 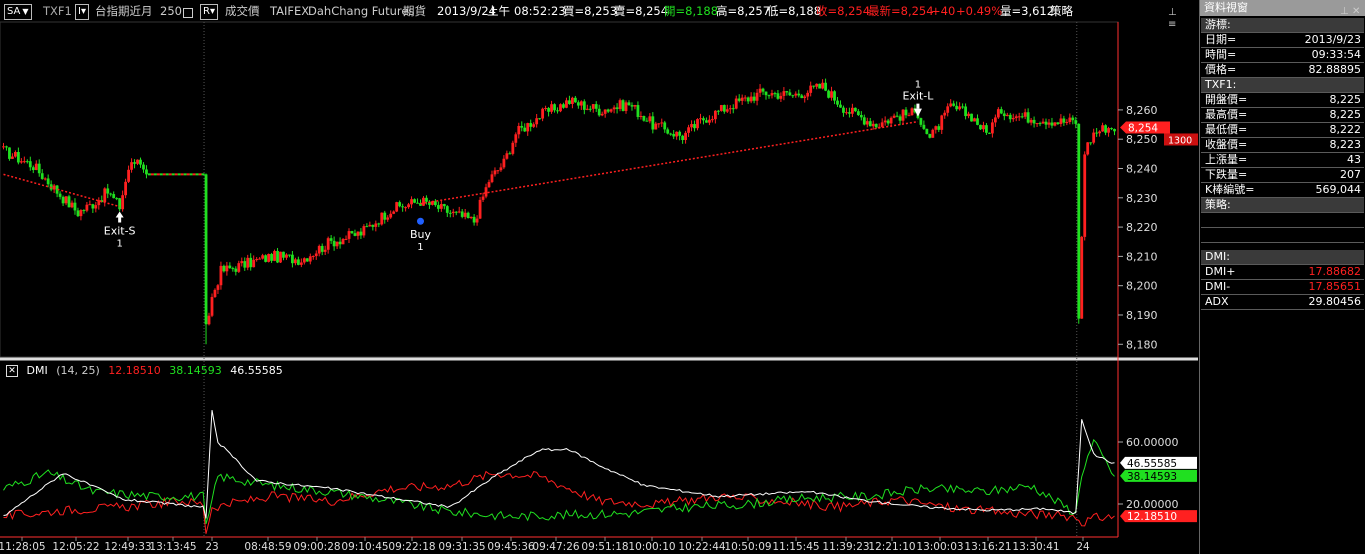 What do you see at coordinates (1226, 174) in the screenshot?
I see `panel-row-key: 下跌量=` at bounding box center [1226, 174].